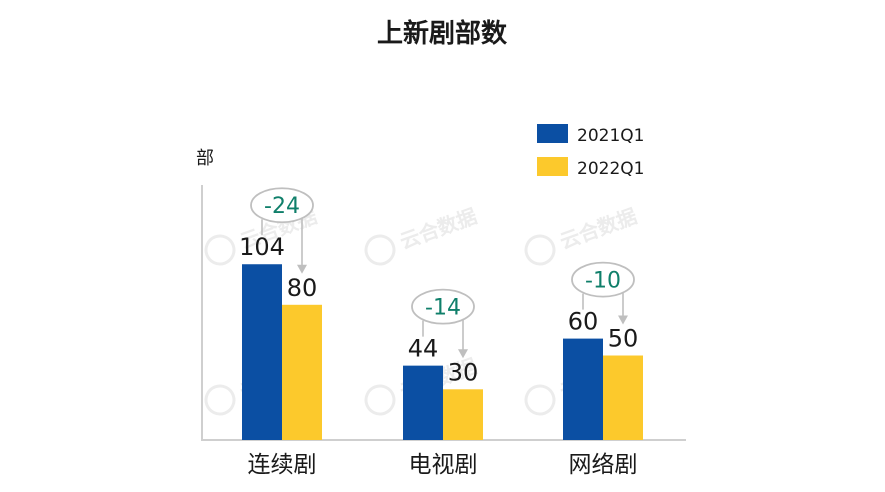  I want to click on difference-callout: -10, so click(603, 293).